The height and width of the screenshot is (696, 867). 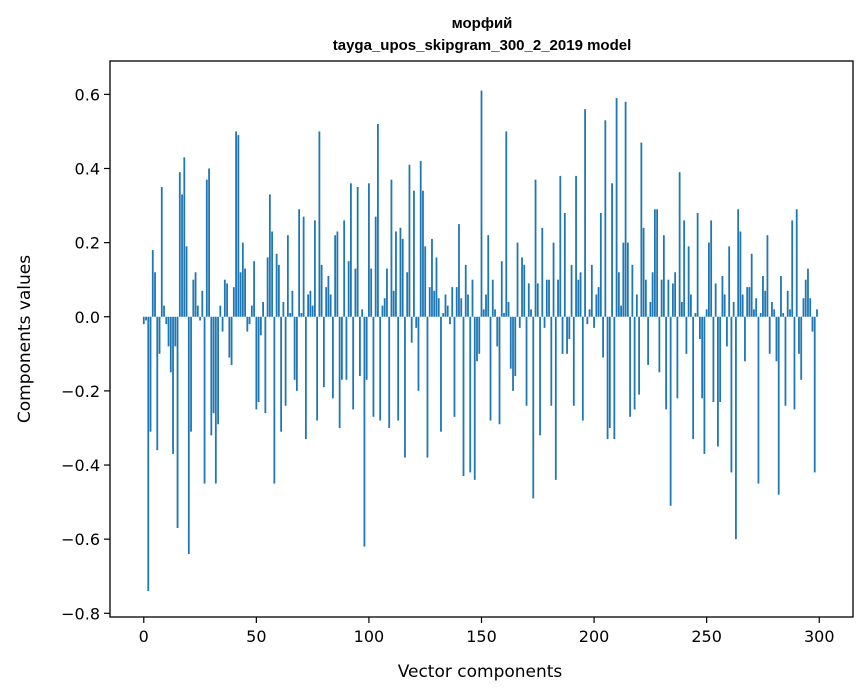 I want to click on y-axis: −0.8 −0.6 −0.4 −0.2 0.0 0.2 0.4 0.6, so click(x=85, y=354).